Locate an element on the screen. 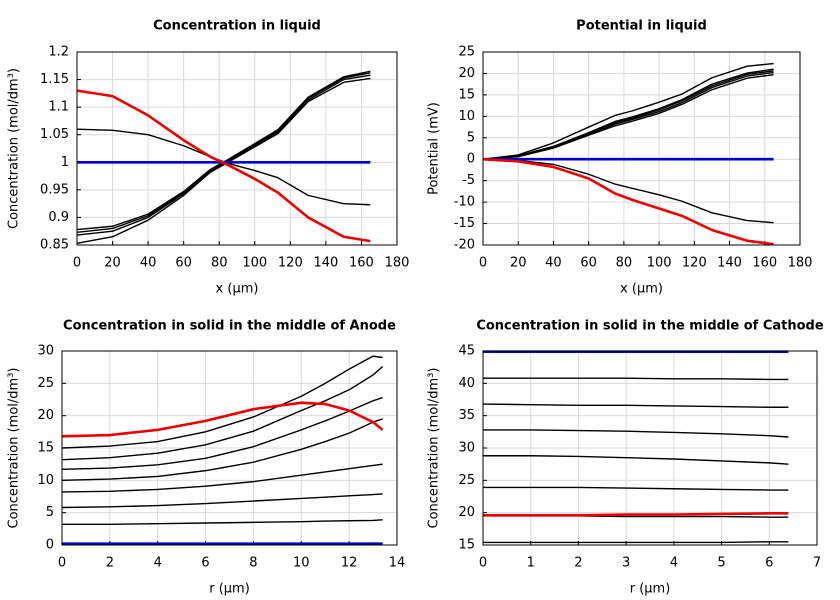 The width and height of the screenshot is (840, 600). chart-title: Potential in liquid is located at coordinates (641, 26).